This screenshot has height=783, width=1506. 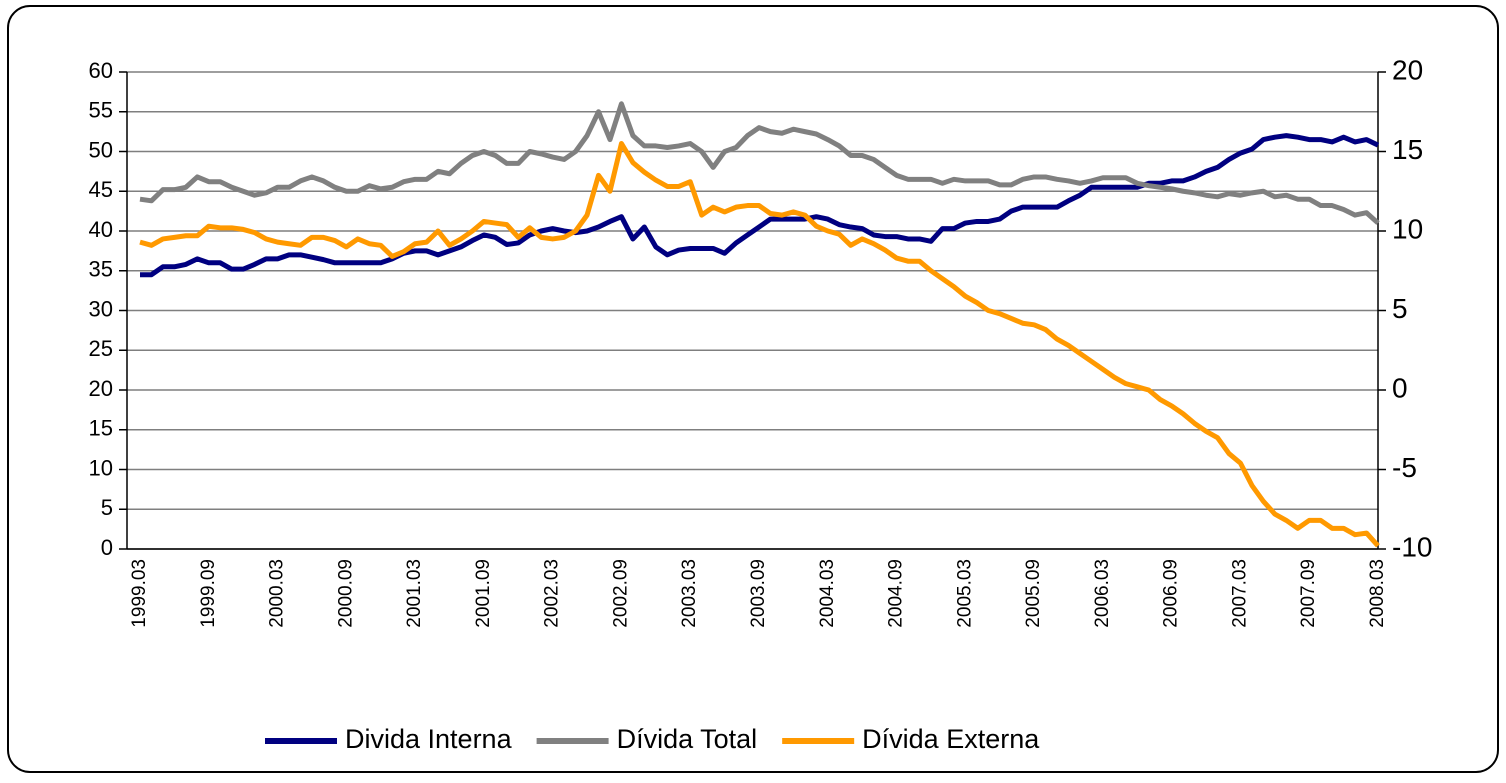 What do you see at coordinates (101, 269) in the screenshot?
I see `y-tick-label: 35` at bounding box center [101, 269].